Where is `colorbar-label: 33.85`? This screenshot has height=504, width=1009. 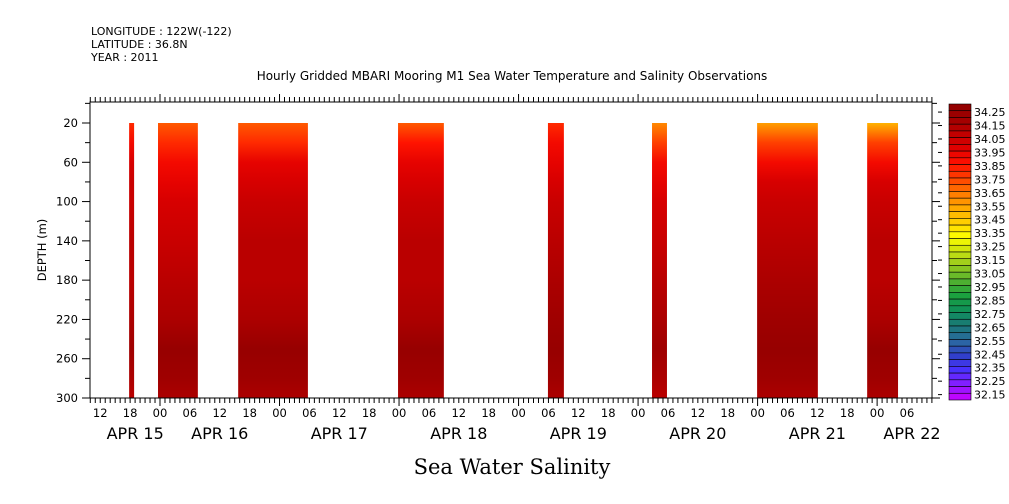
colorbar-label: 33.85 is located at coordinates (990, 166).